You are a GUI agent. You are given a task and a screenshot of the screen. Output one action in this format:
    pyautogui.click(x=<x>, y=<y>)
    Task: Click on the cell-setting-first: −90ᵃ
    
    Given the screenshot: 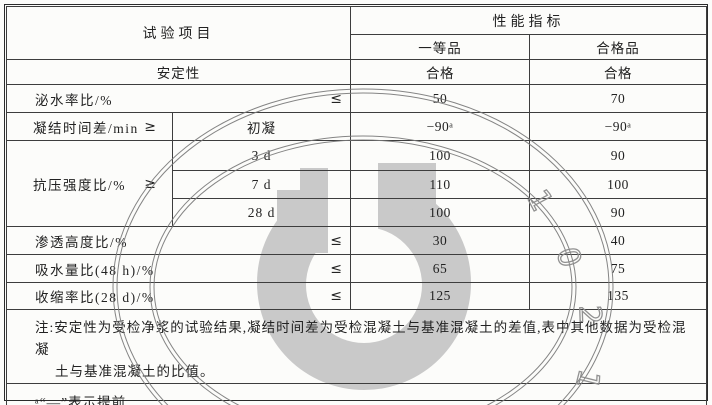 What is the action you would take?
    pyautogui.click(x=440, y=126)
    